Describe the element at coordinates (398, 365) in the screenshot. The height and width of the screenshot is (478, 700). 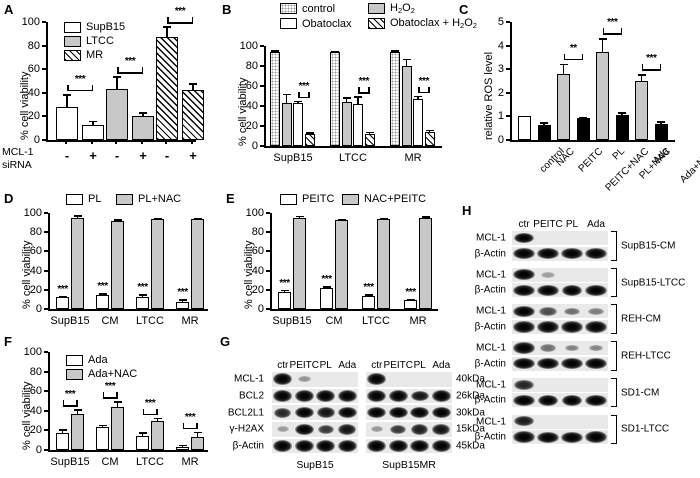
I see `lane-label: PEITC` at that location.